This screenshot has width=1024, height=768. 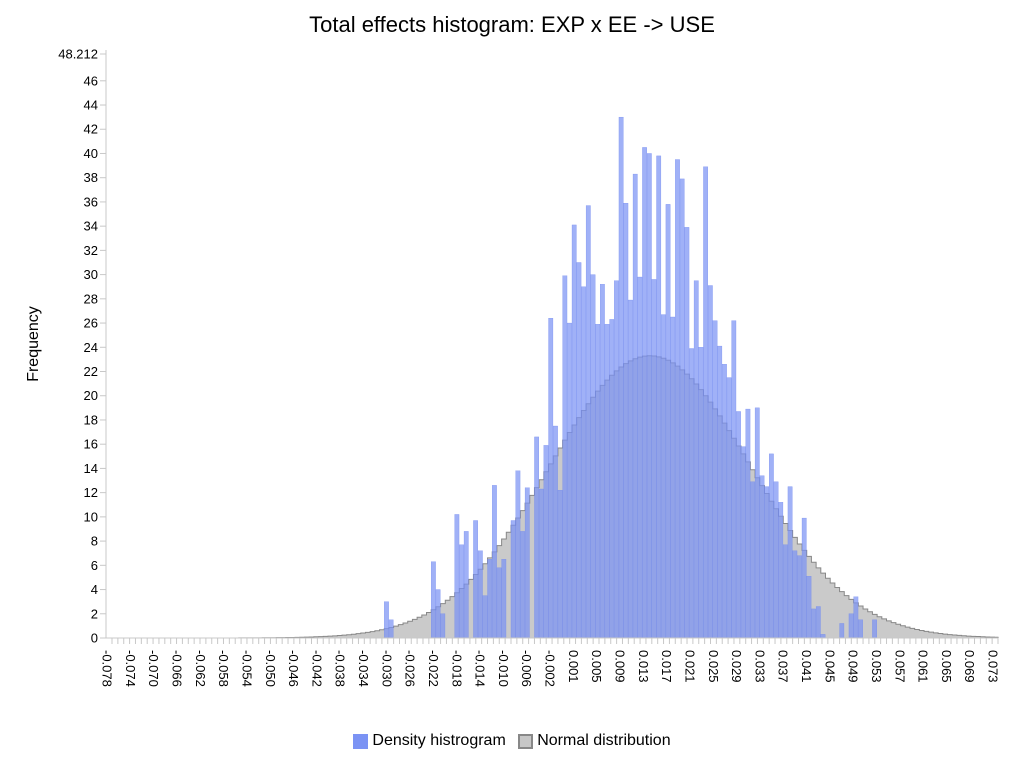 I want to click on x-tick-label-group: -0.062, so click(x=200, y=668).